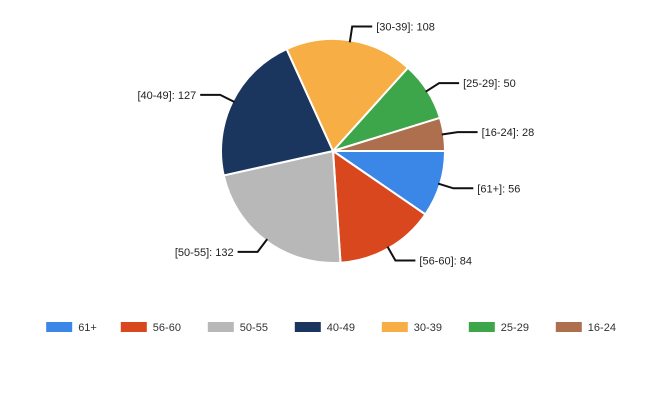 This screenshot has width=665, height=415. What do you see at coordinates (602, 328) in the screenshot?
I see `legend-label-16-24: 16-24` at bounding box center [602, 328].